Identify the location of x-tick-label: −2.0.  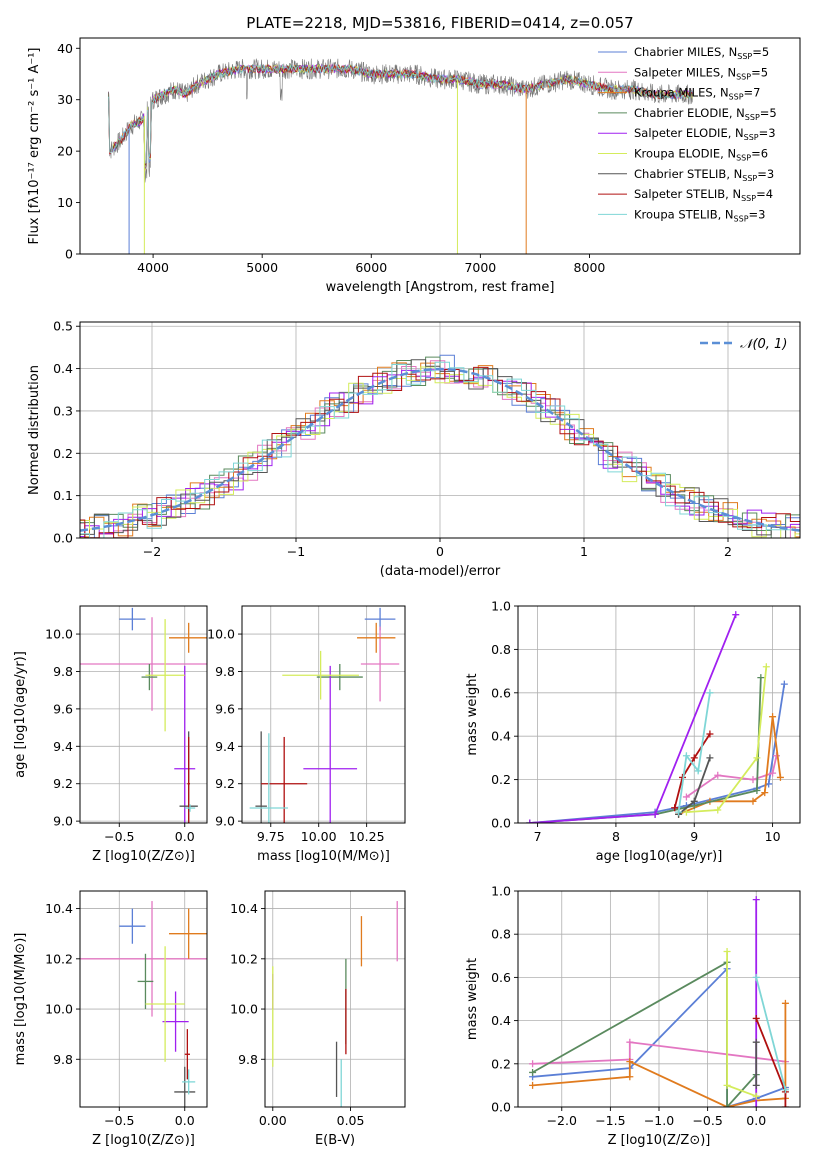
(562, 1120).